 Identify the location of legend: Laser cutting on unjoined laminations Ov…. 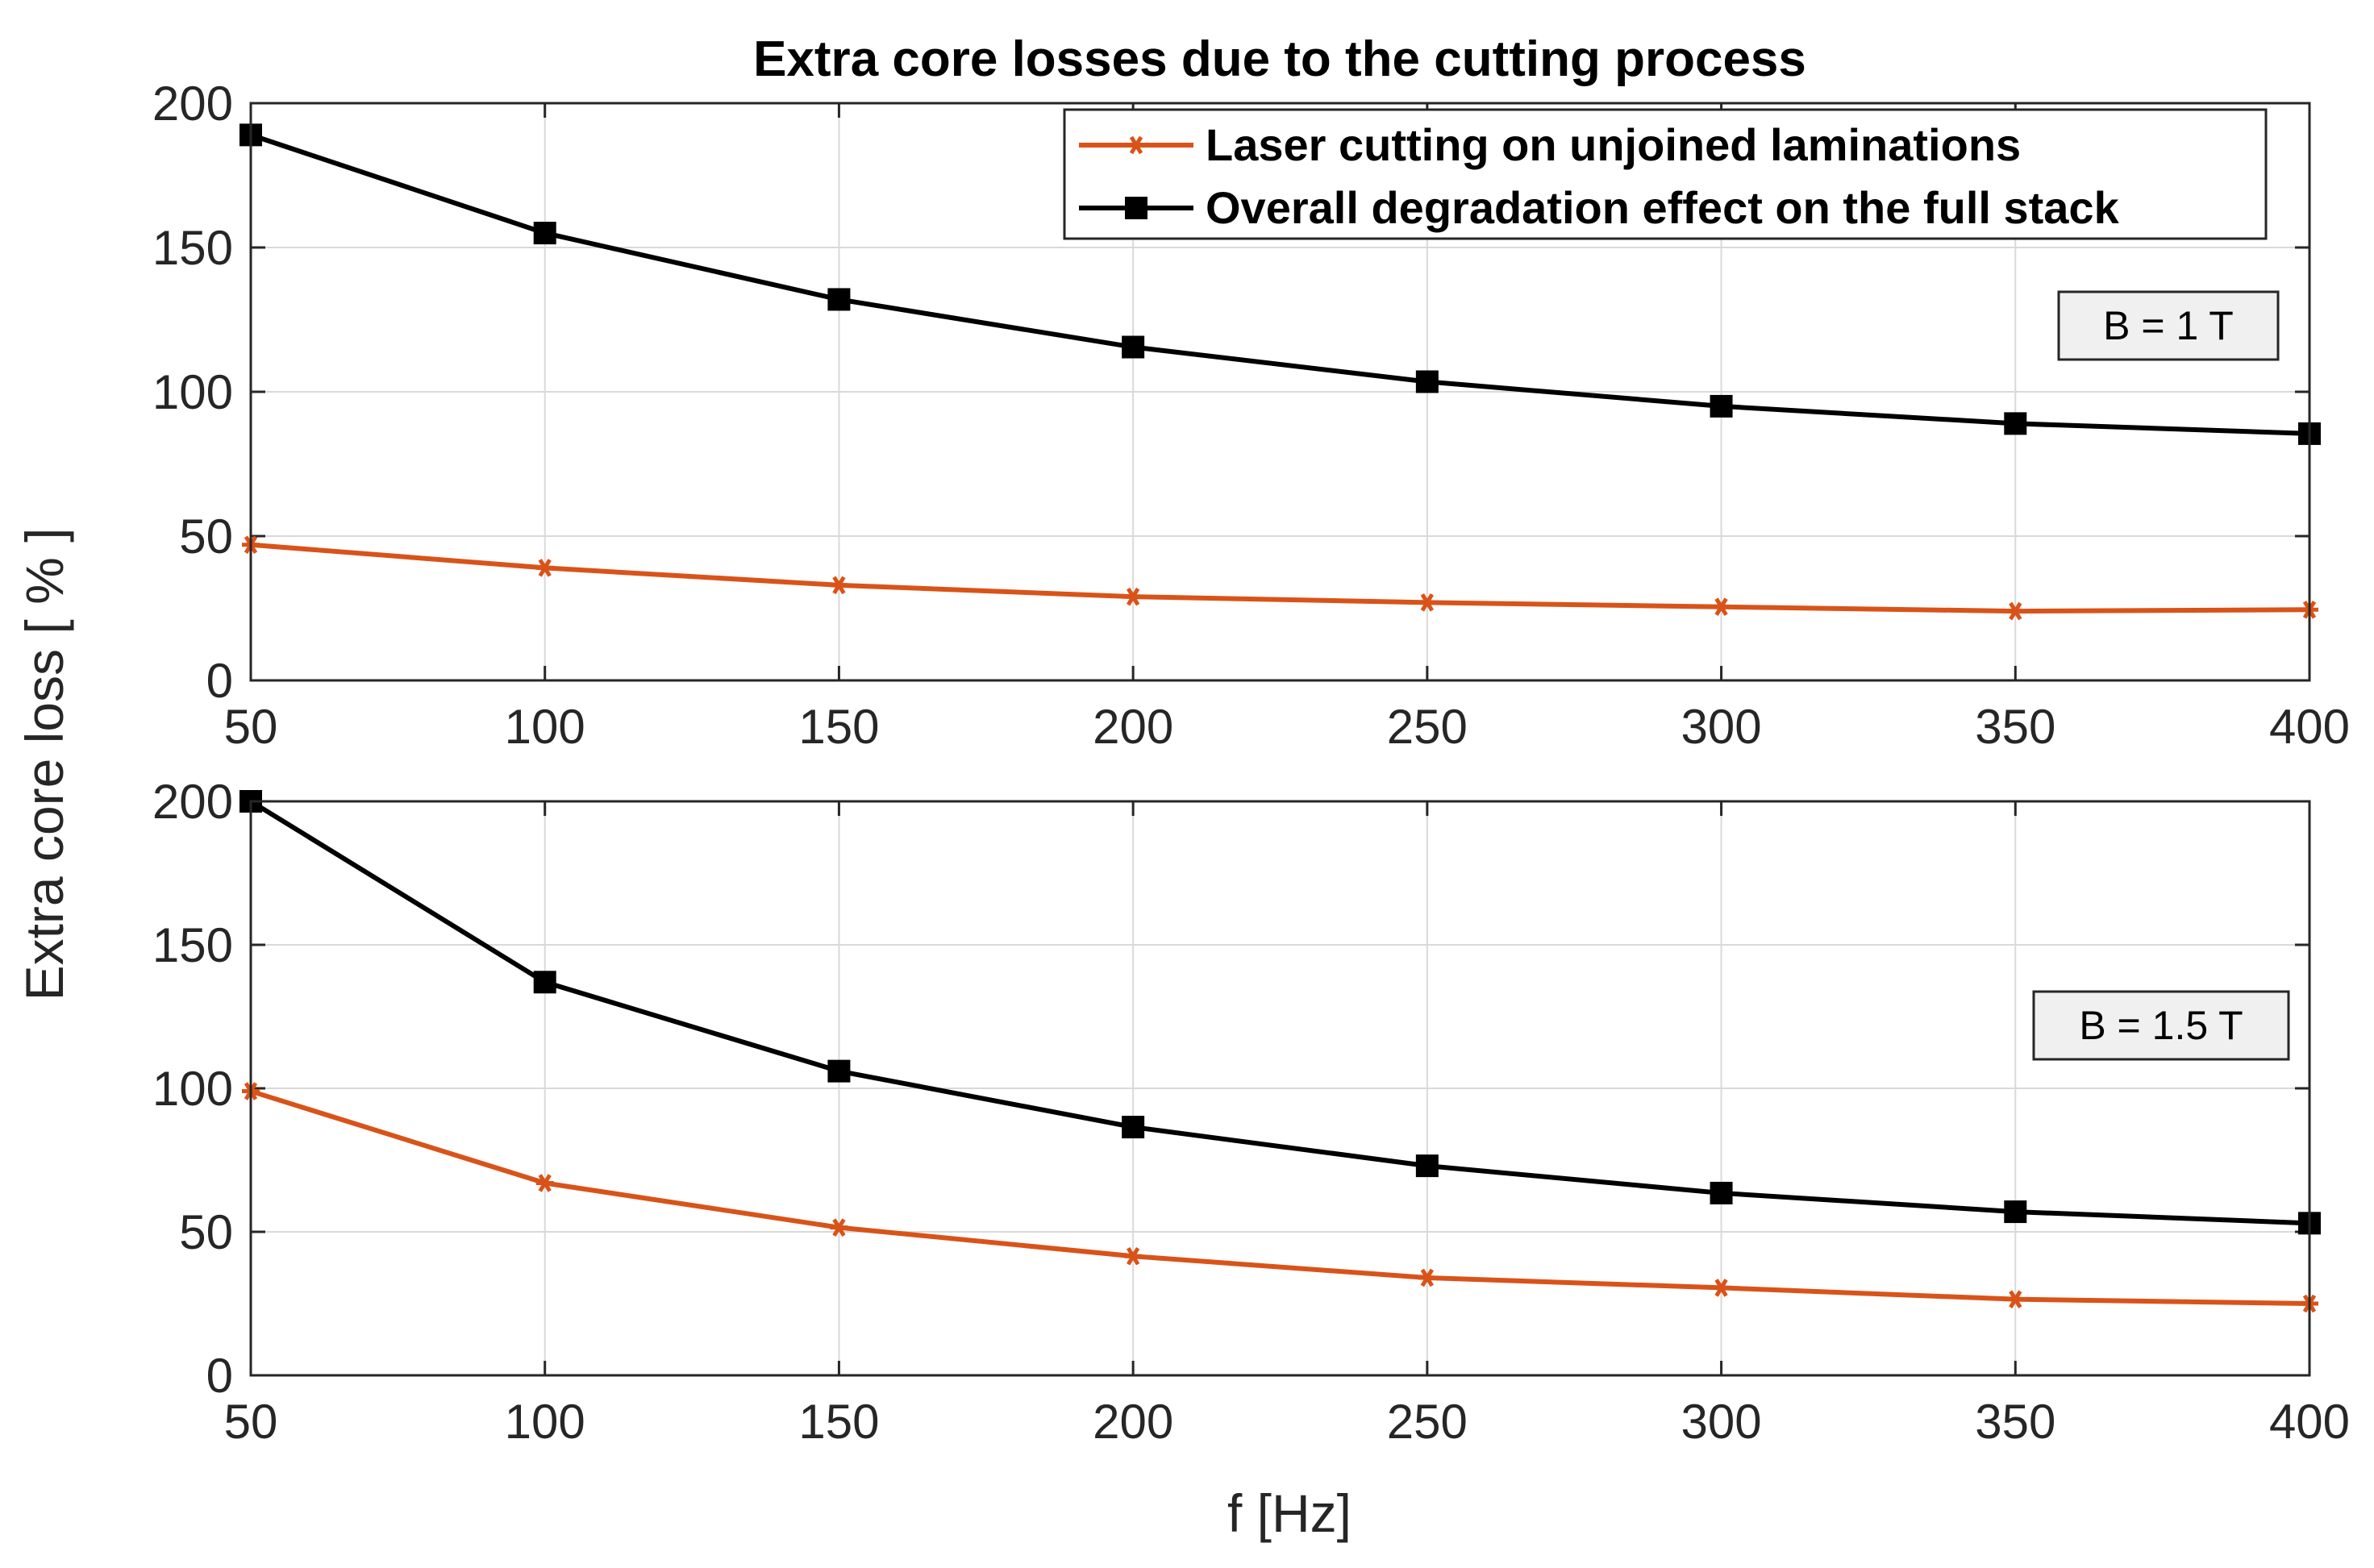
(1665, 174).